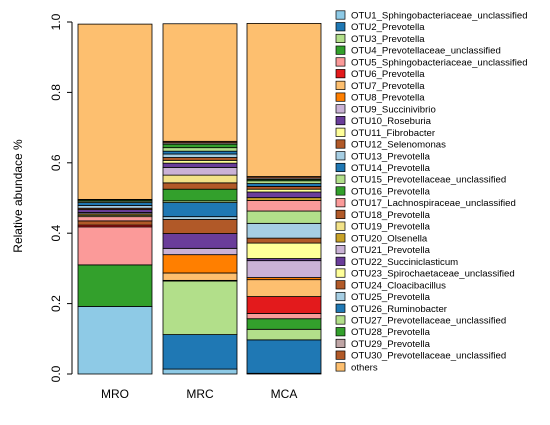 This screenshot has height=425, width=550. I want to click on x-category-label: MRO, so click(115, 394).